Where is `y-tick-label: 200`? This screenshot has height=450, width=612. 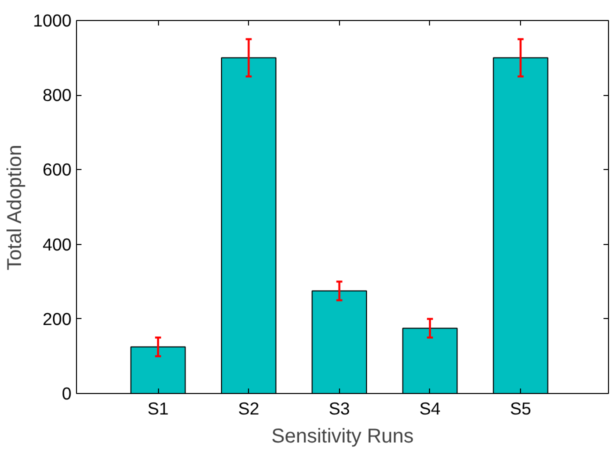
y-tick-label: 200 is located at coordinates (57, 318).